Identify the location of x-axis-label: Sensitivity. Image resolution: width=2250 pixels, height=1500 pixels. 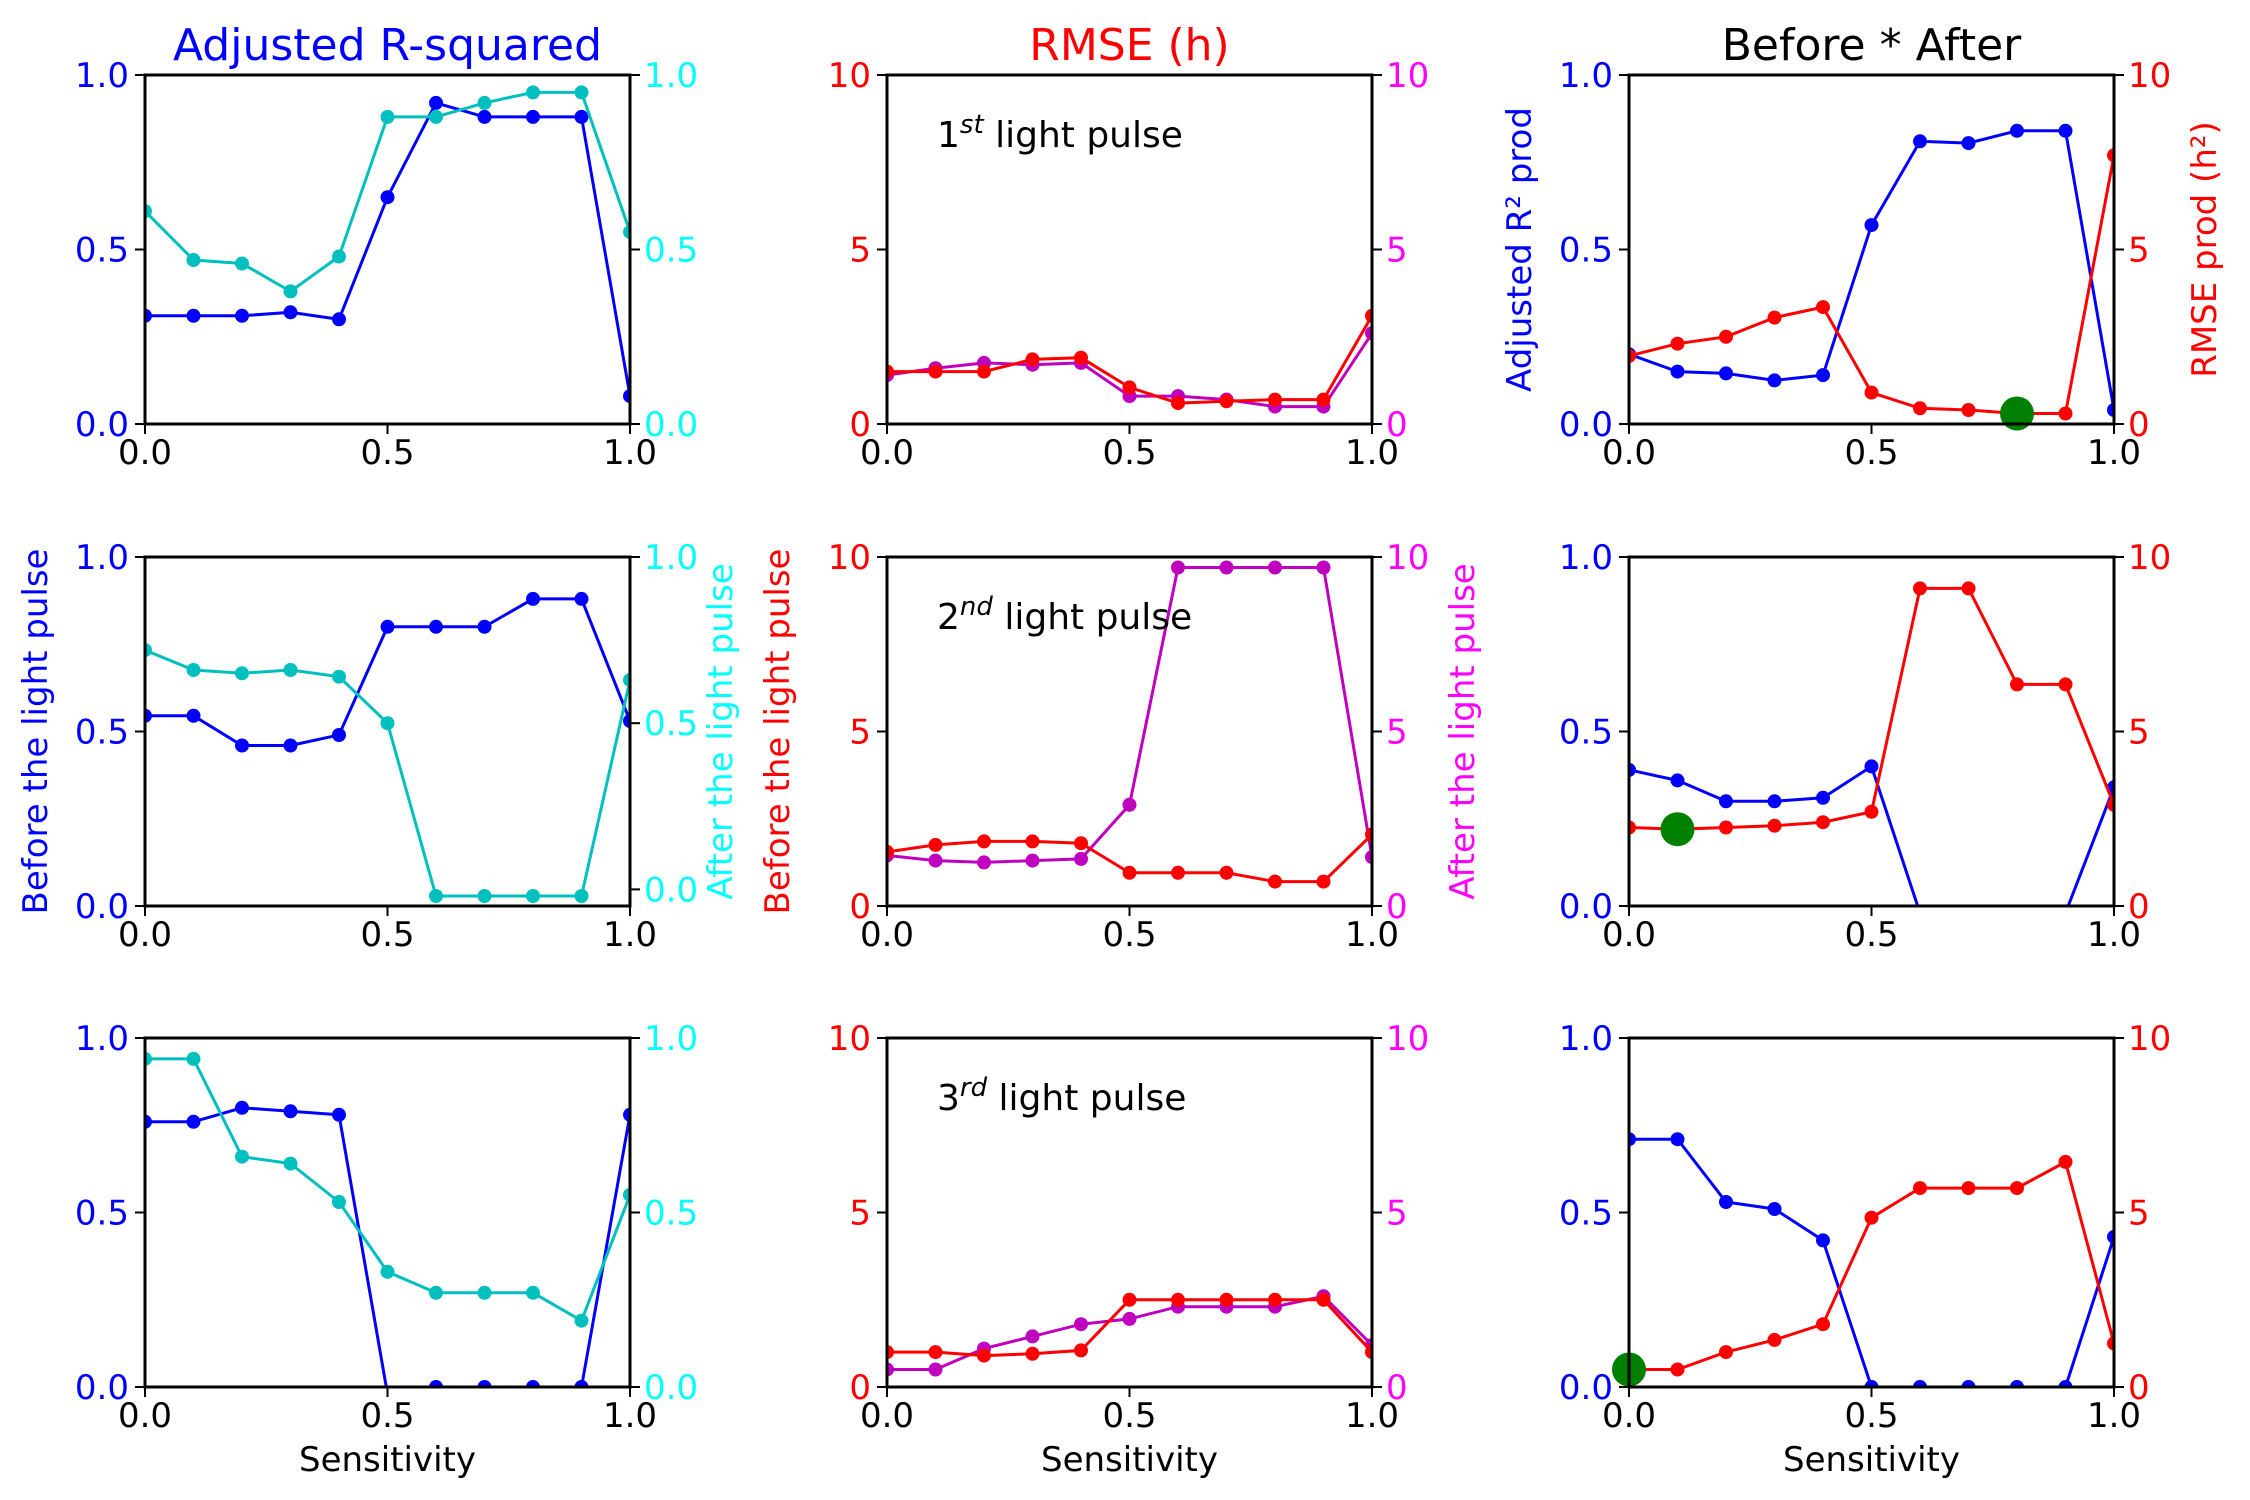
(1129, 1460).